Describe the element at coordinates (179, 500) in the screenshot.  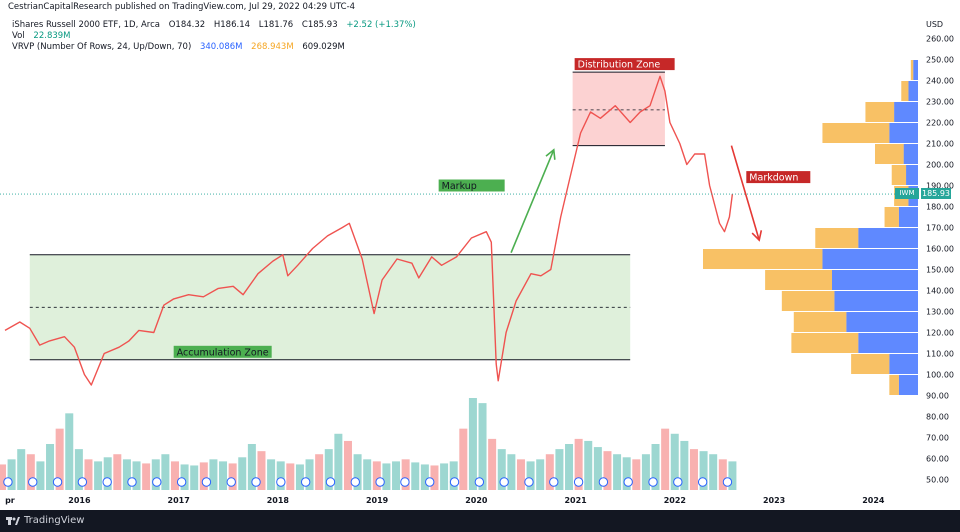
I see `x-tick-label: 2017` at that location.